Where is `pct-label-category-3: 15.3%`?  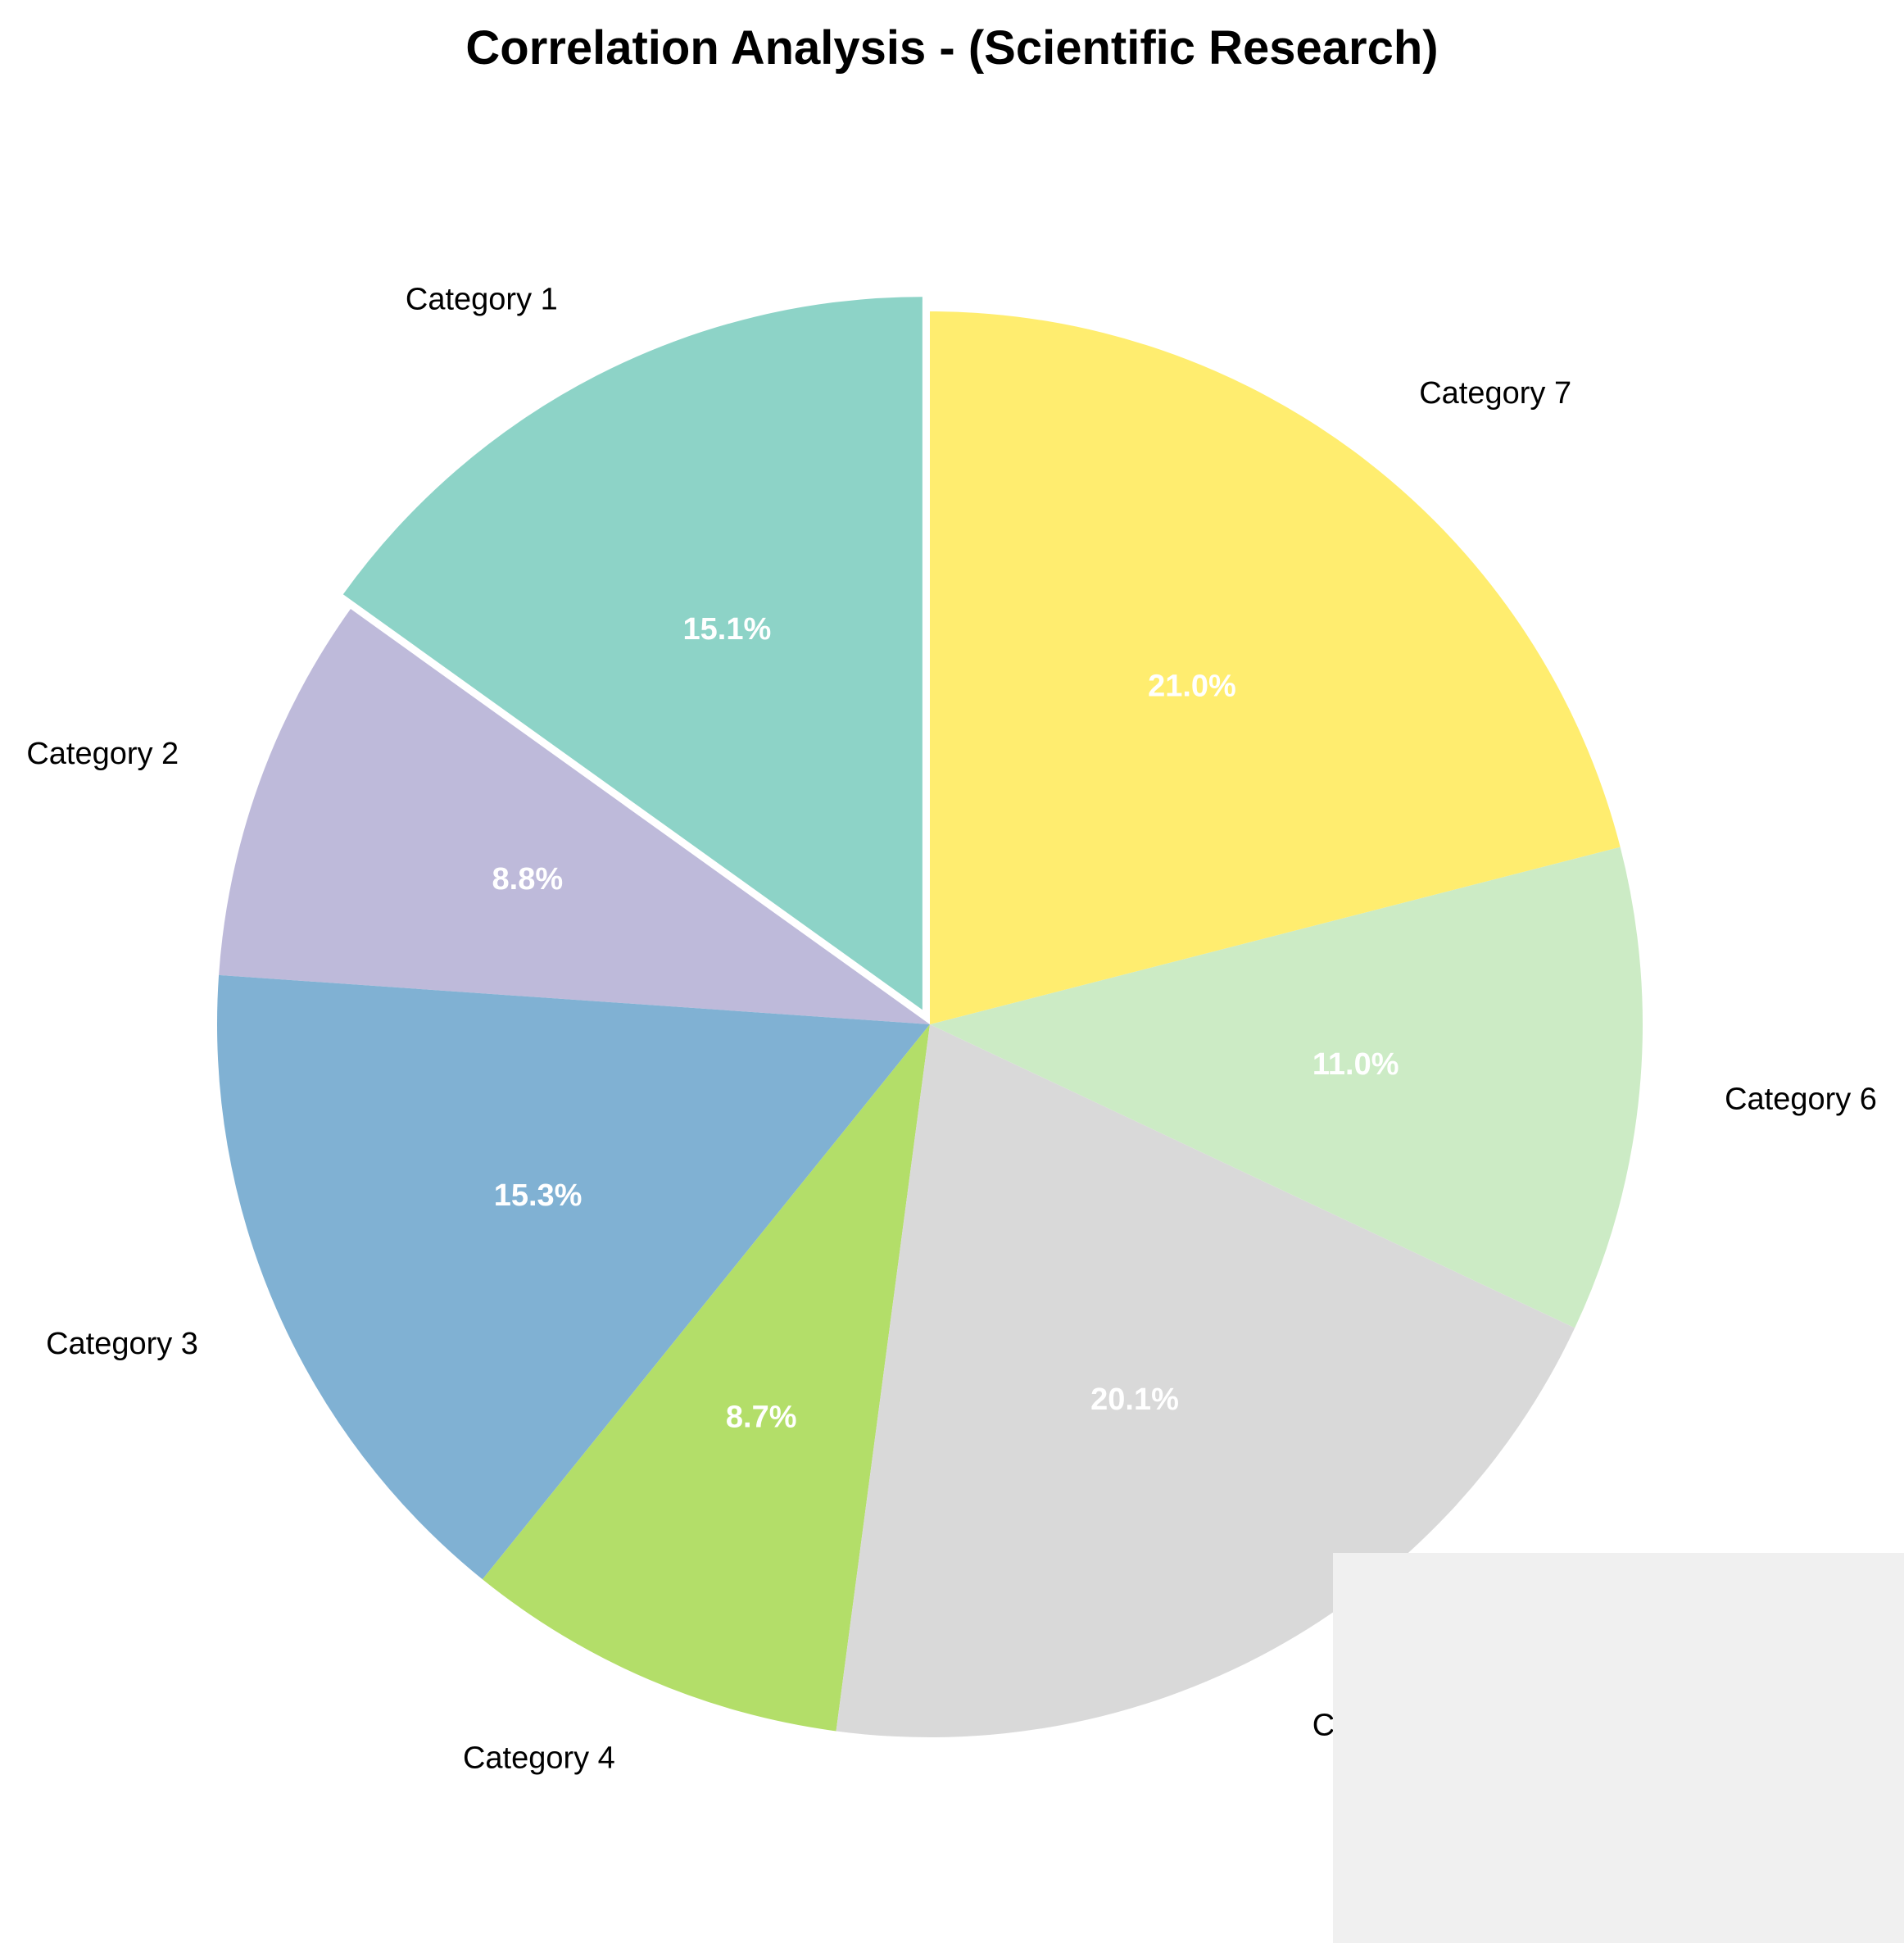
pct-label-category-3: 15.3% is located at coordinates (538, 1195).